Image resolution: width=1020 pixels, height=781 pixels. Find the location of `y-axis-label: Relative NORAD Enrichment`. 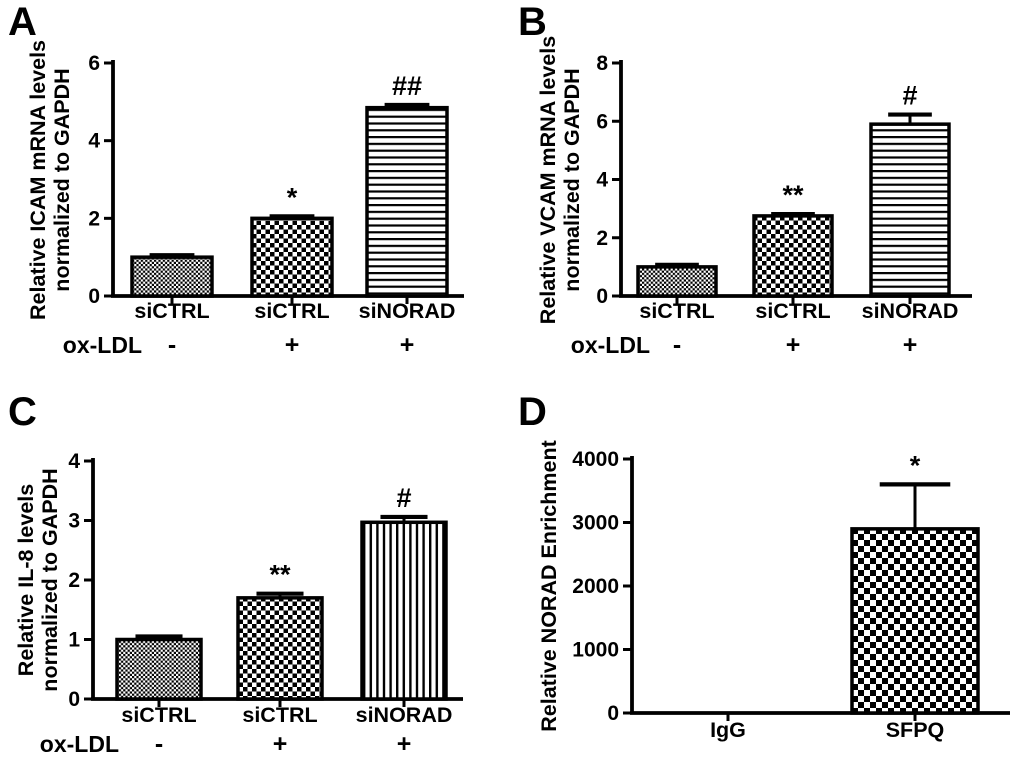

y-axis-label: Relative NORAD Enrichment is located at coordinates (549, 586).